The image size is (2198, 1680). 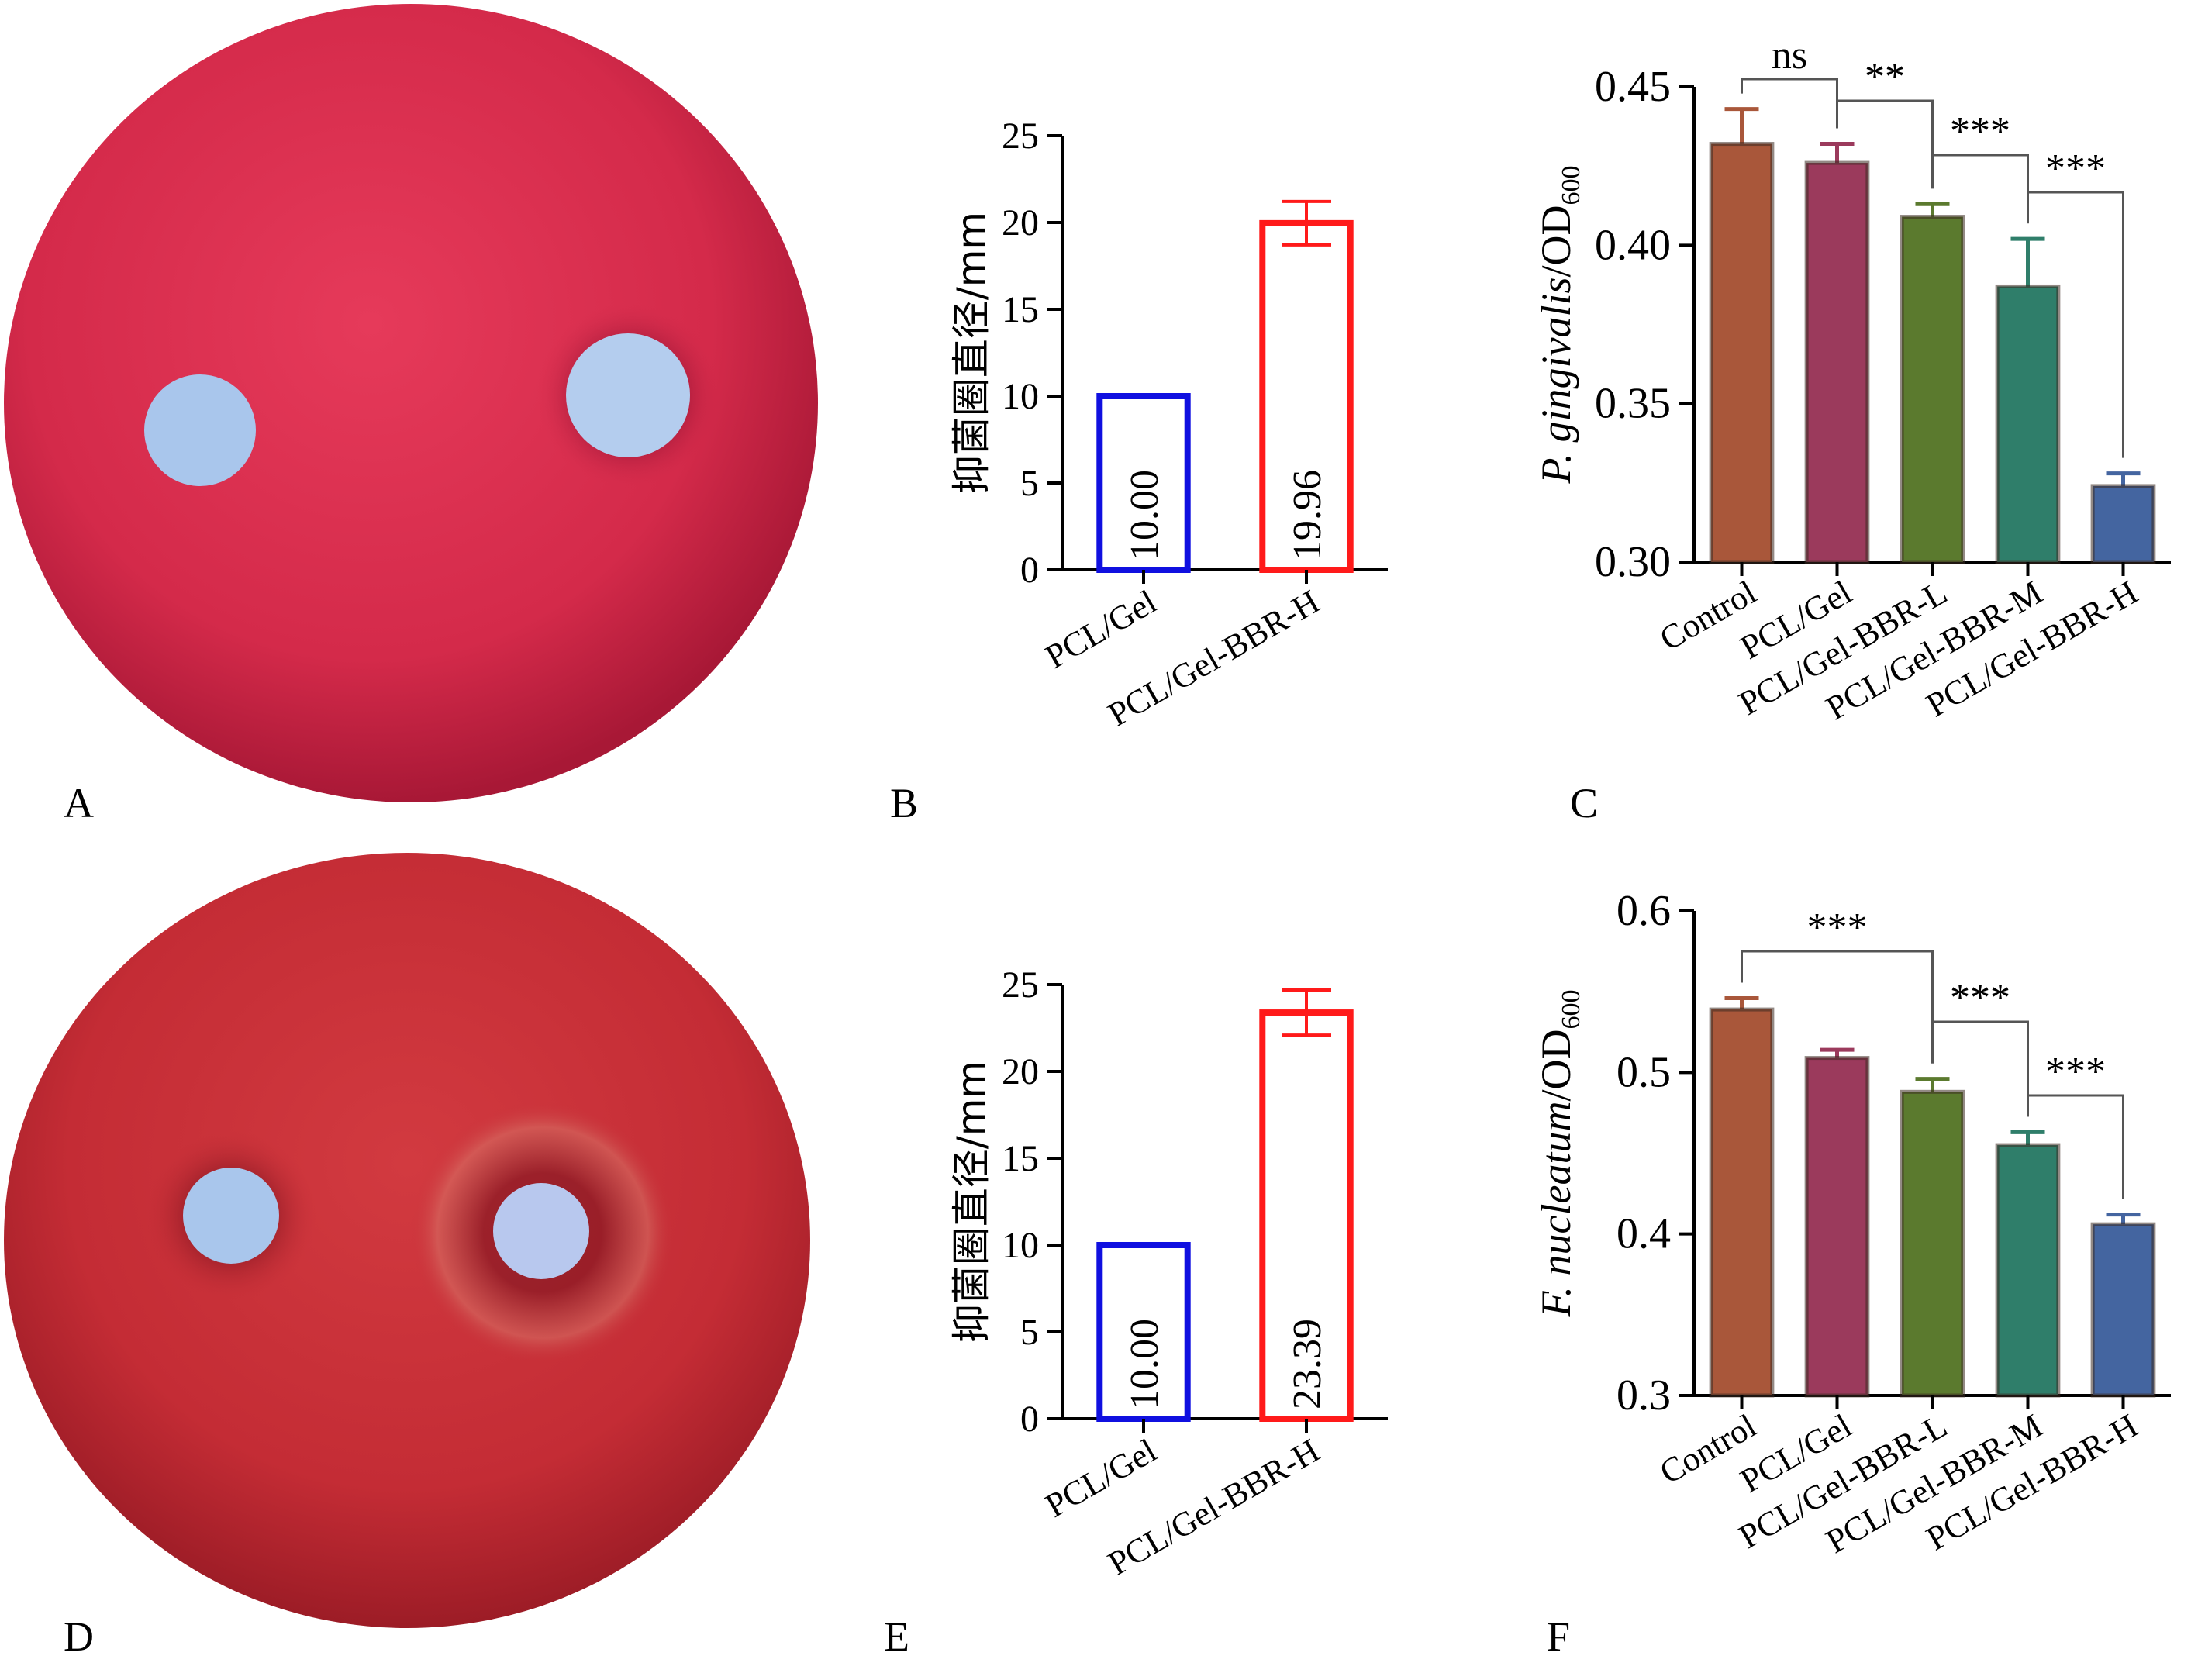 I want to click on panel-label-b: B, so click(x=905, y=803).